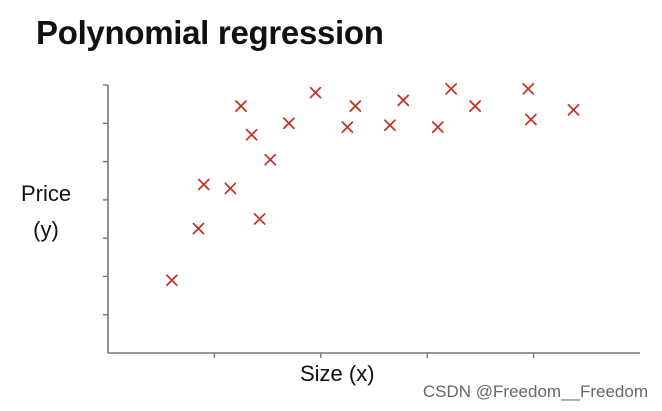 The image size is (662, 411). What do you see at coordinates (337, 373) in the screenshot?
I see `x-axis-label: Size (x)` at bounding box center [337, 373].